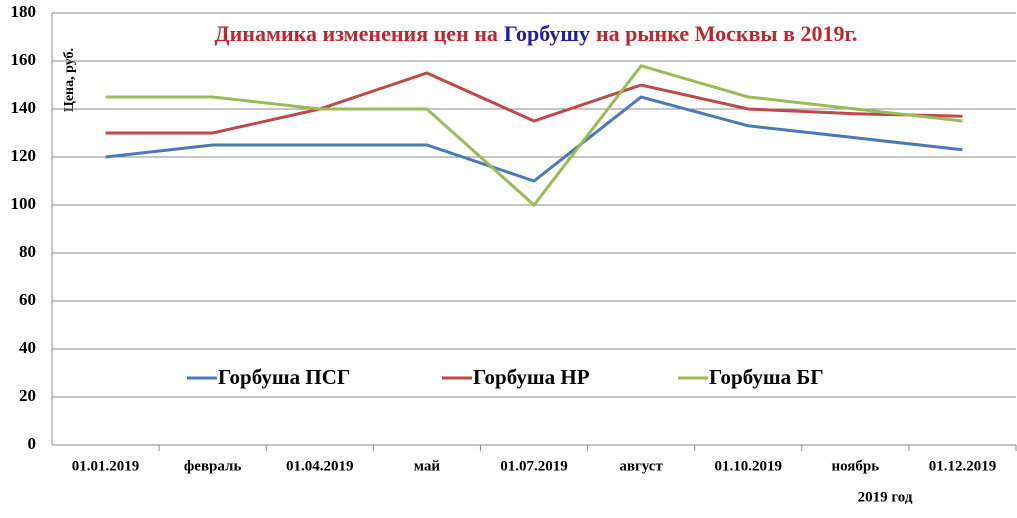 This screenshot has width=1017, height=518. Describe the element at coordinates (727, 33) in the screenshot. I see `title-part: на рынке Москвы в 2019г.` at that location.